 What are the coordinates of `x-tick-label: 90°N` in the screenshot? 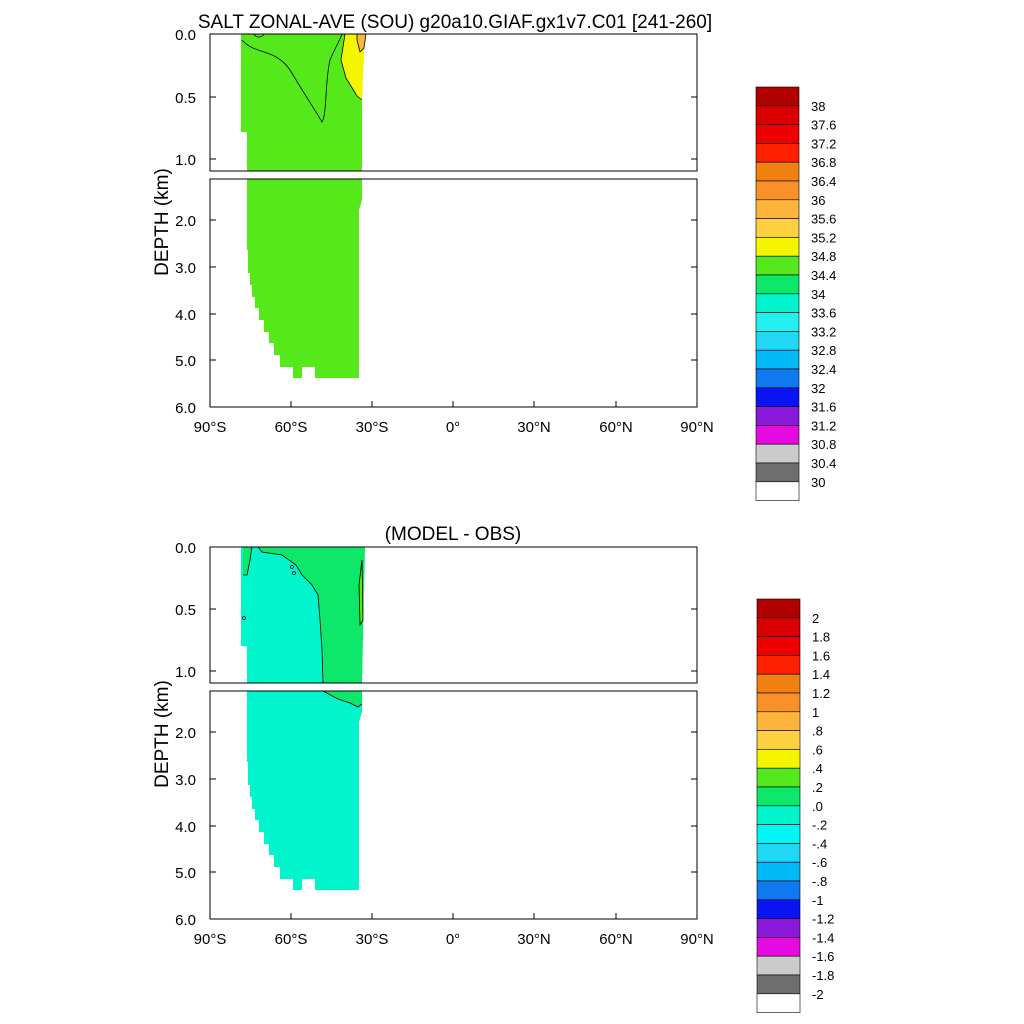 It's located at (697, 939).